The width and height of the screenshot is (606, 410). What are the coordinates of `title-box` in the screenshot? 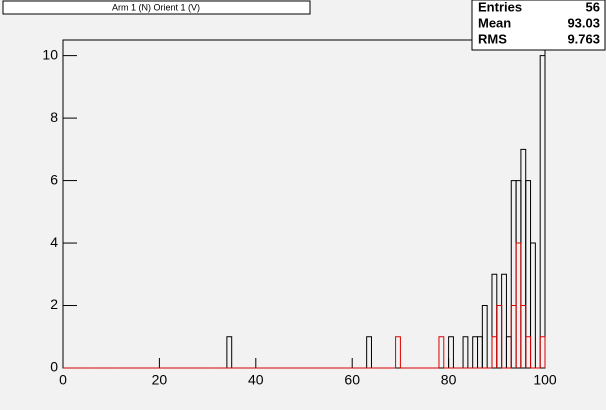 It's located at (156, 7).